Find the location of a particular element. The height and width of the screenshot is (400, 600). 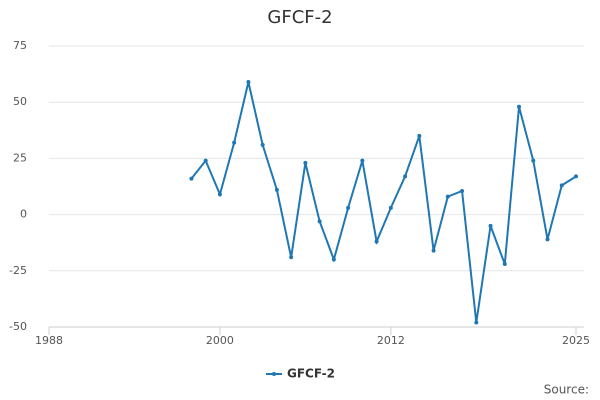

y-tick-label: 50 is located at coordinates (20, 101).